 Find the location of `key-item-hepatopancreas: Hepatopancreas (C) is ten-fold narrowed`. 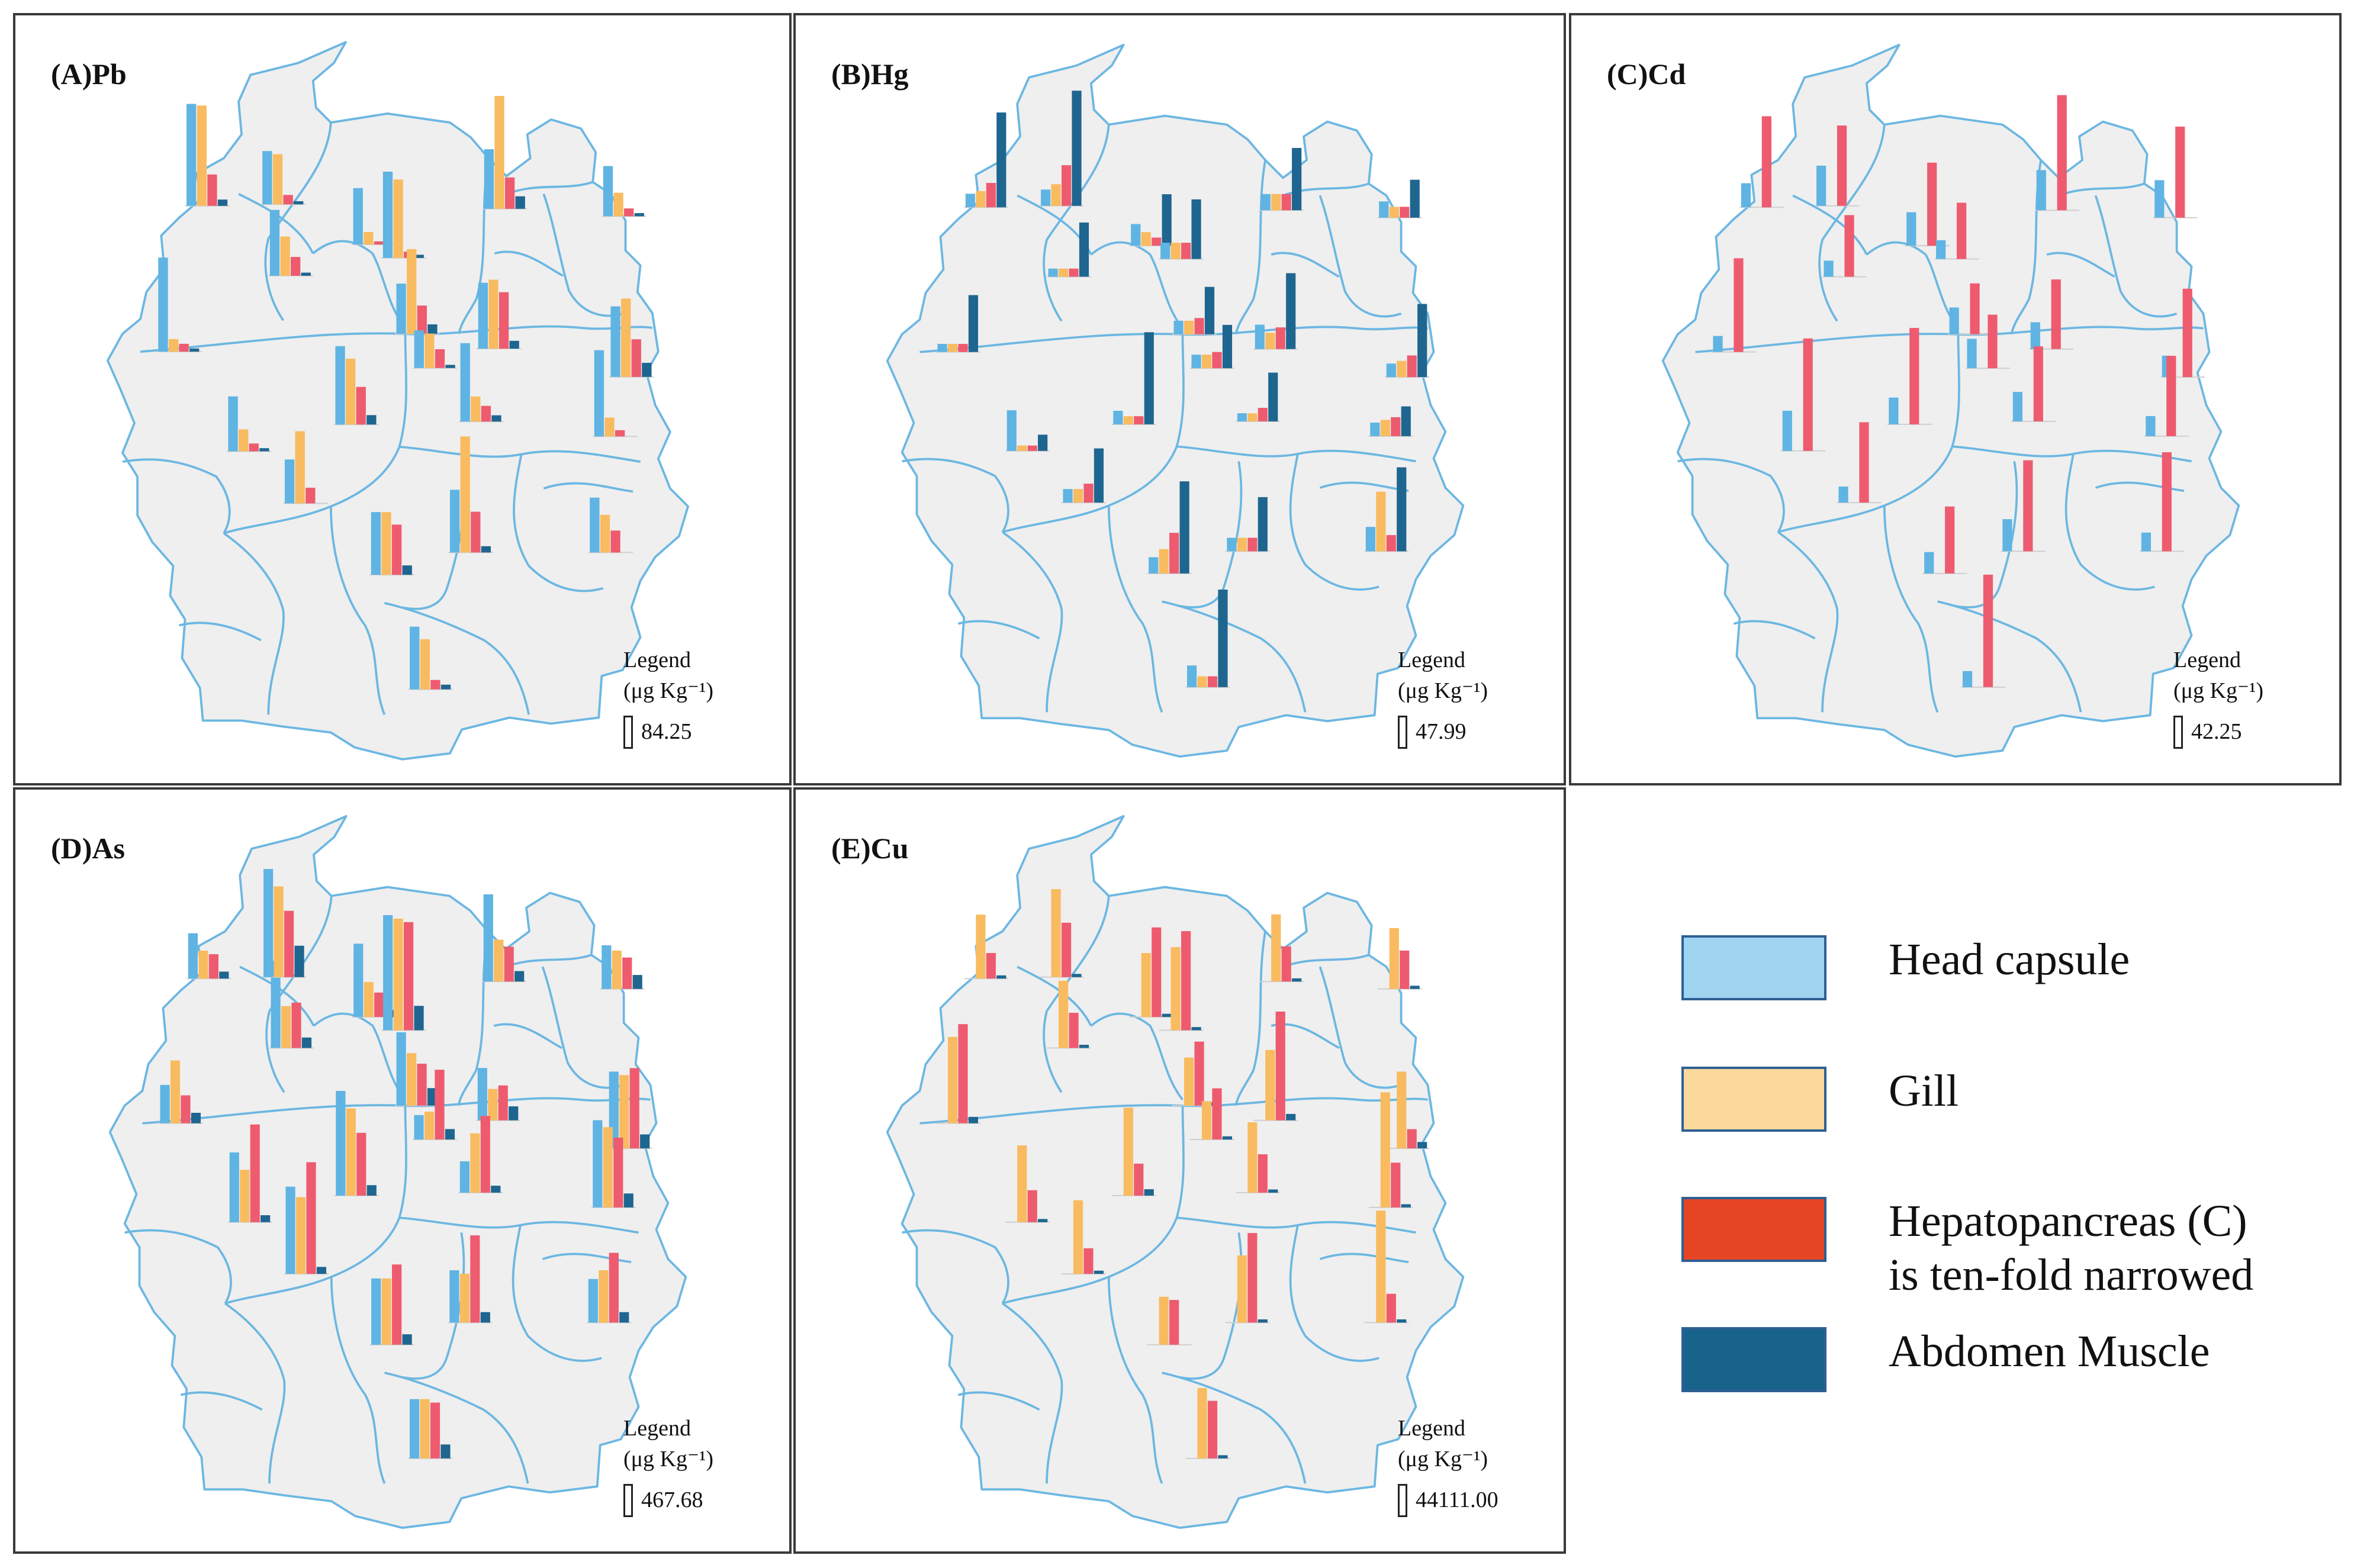

key-item-hepatopancreas: Hepatopancreas (C) is ten-fold narrowed is located at coordinates (1967, 1249).